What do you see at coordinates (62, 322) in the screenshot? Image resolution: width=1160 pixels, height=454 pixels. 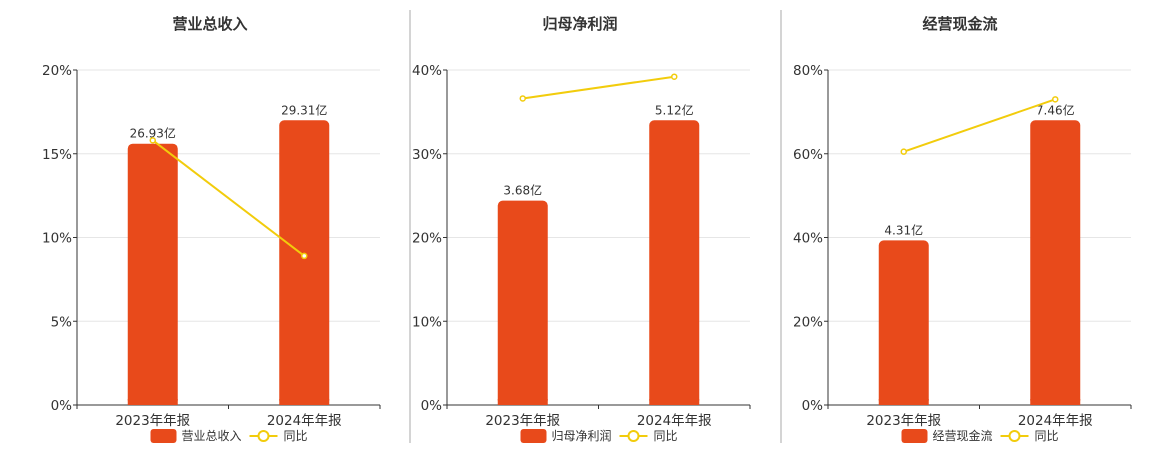 I see `chart-1-y-tick-label: 5%` at bounding box center [62, 322].